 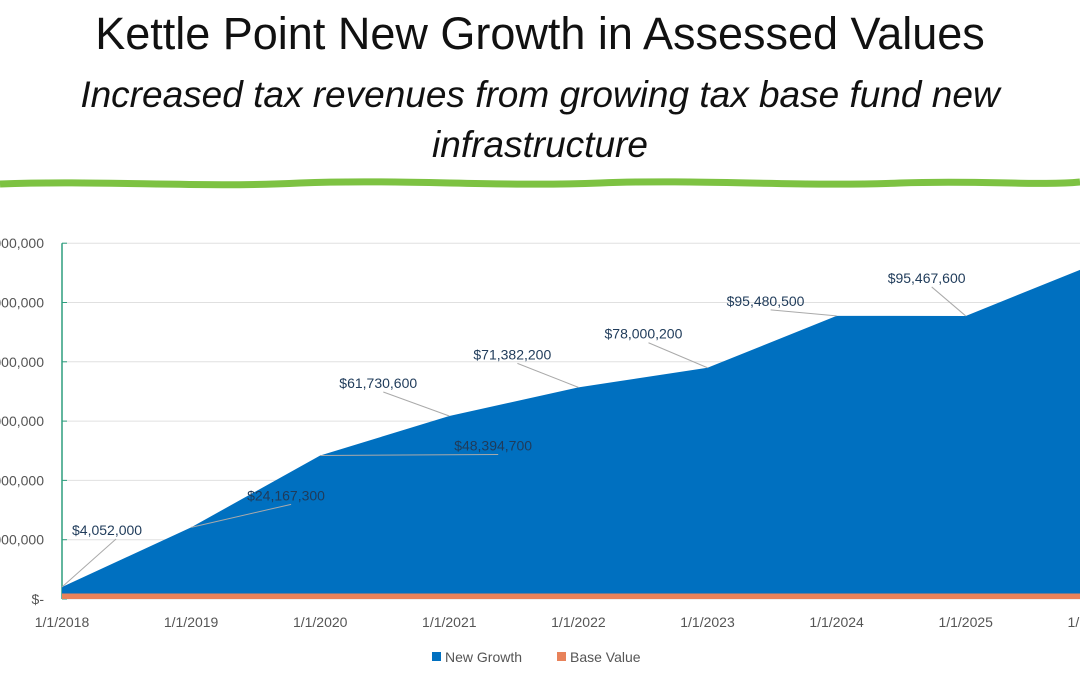 What do you see at coordinates (320, 622) in the screenshot?
I see `x-tick-label: 1/1/2020` at bounding box center [320, 622].